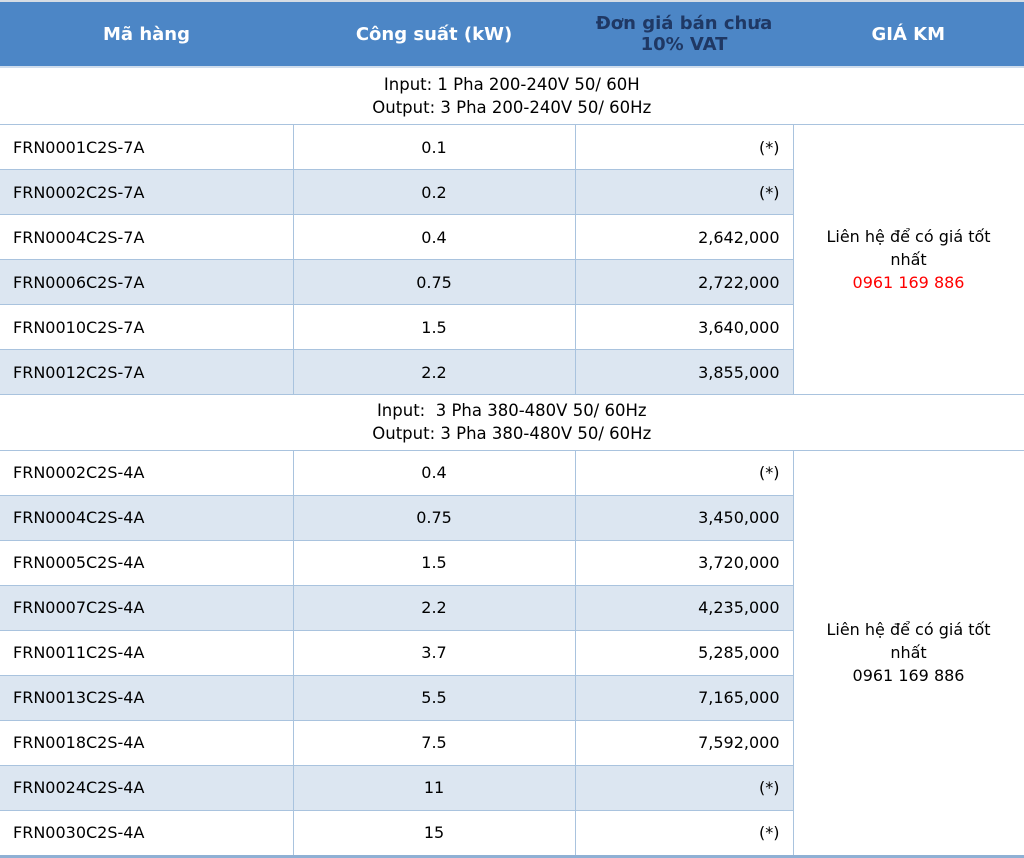 The width and height of the screenshot is (1024, 858). Describe the element at coordinates (147, 192) in the screenshot. I see `product-code-cell: FRN0002C2S-7A` at that location.